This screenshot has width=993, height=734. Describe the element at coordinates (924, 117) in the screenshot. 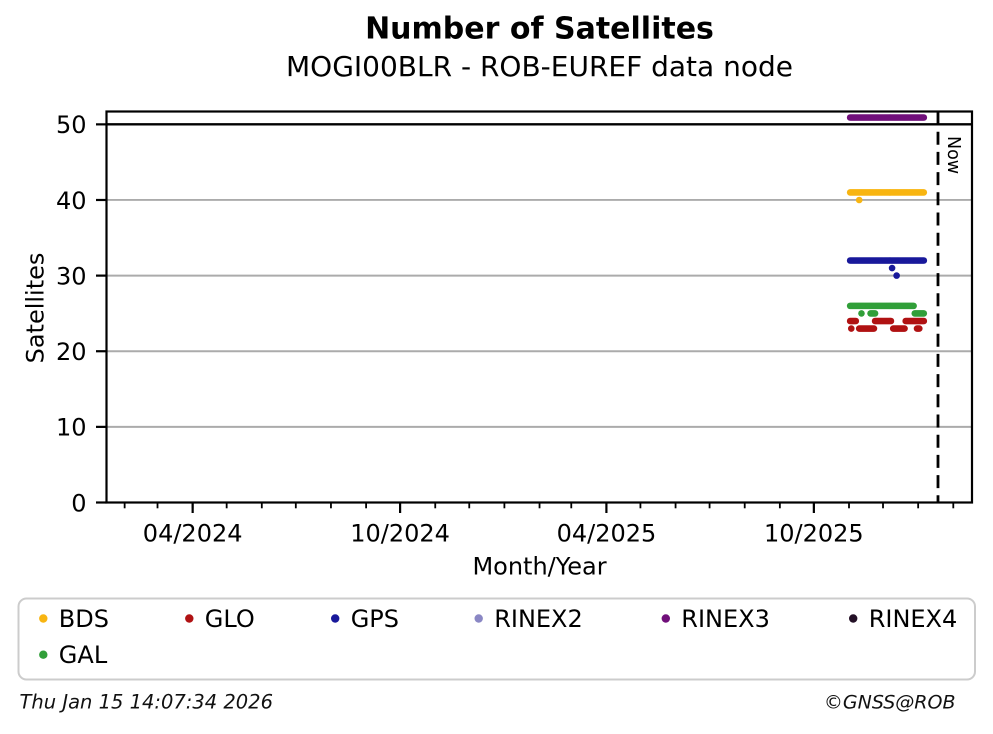

I see `point-rinex3` at that location.